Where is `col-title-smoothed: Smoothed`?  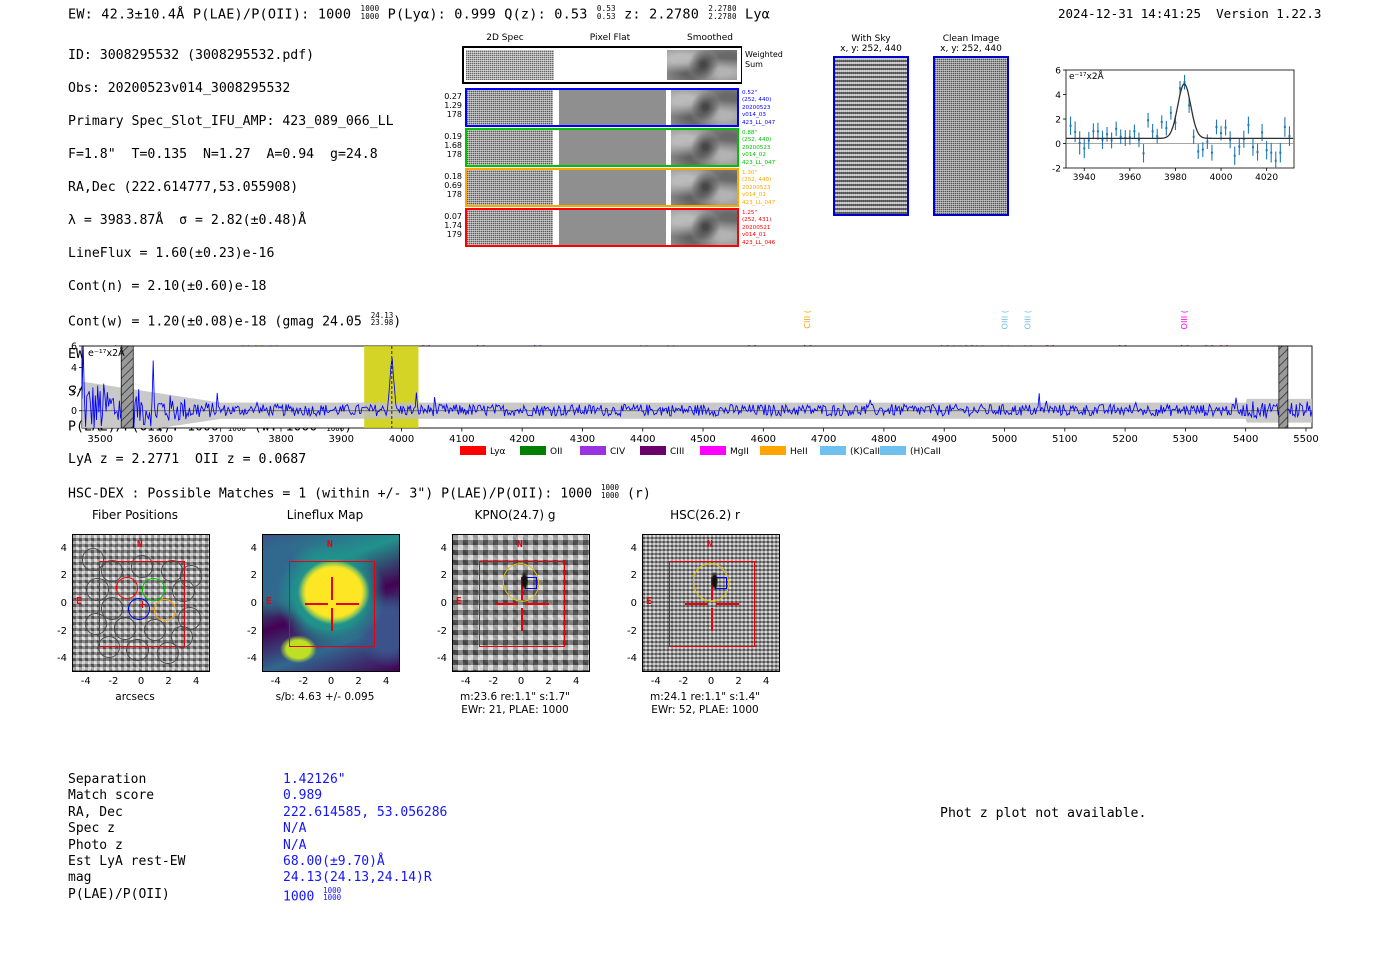 col-title-smoothed: Smoothed is located at coordinates (710, 38).